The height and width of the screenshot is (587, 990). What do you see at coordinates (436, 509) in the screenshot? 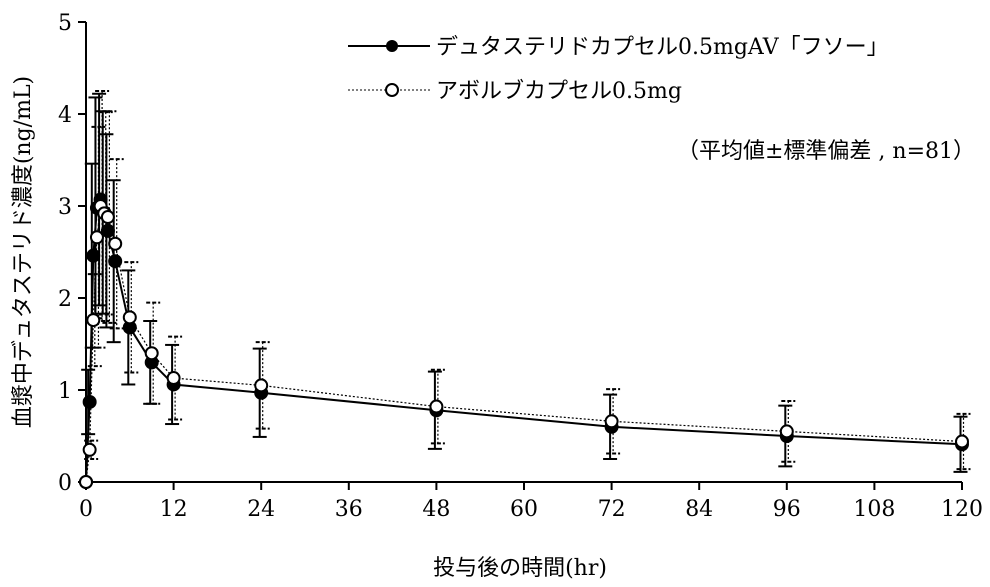
I see `x-tick-label: 48` at bounding box center [436, 509].